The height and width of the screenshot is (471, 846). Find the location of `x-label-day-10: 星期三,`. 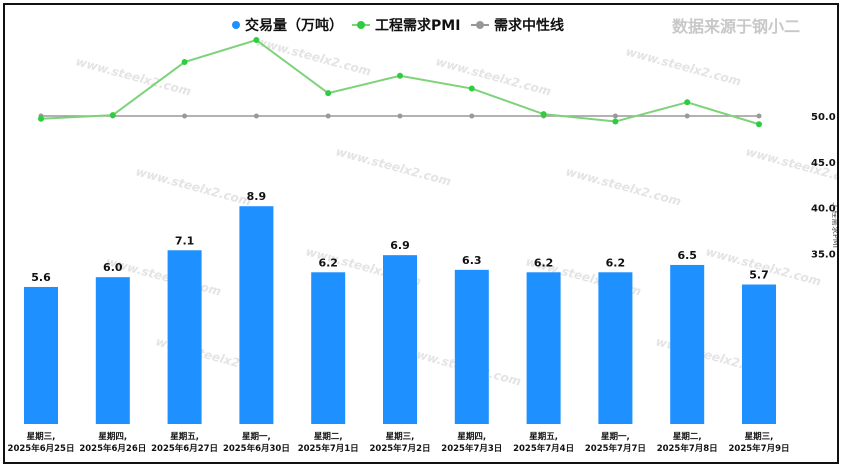

x-label-day-10: 星期三, is located at coordinates (759, 436).